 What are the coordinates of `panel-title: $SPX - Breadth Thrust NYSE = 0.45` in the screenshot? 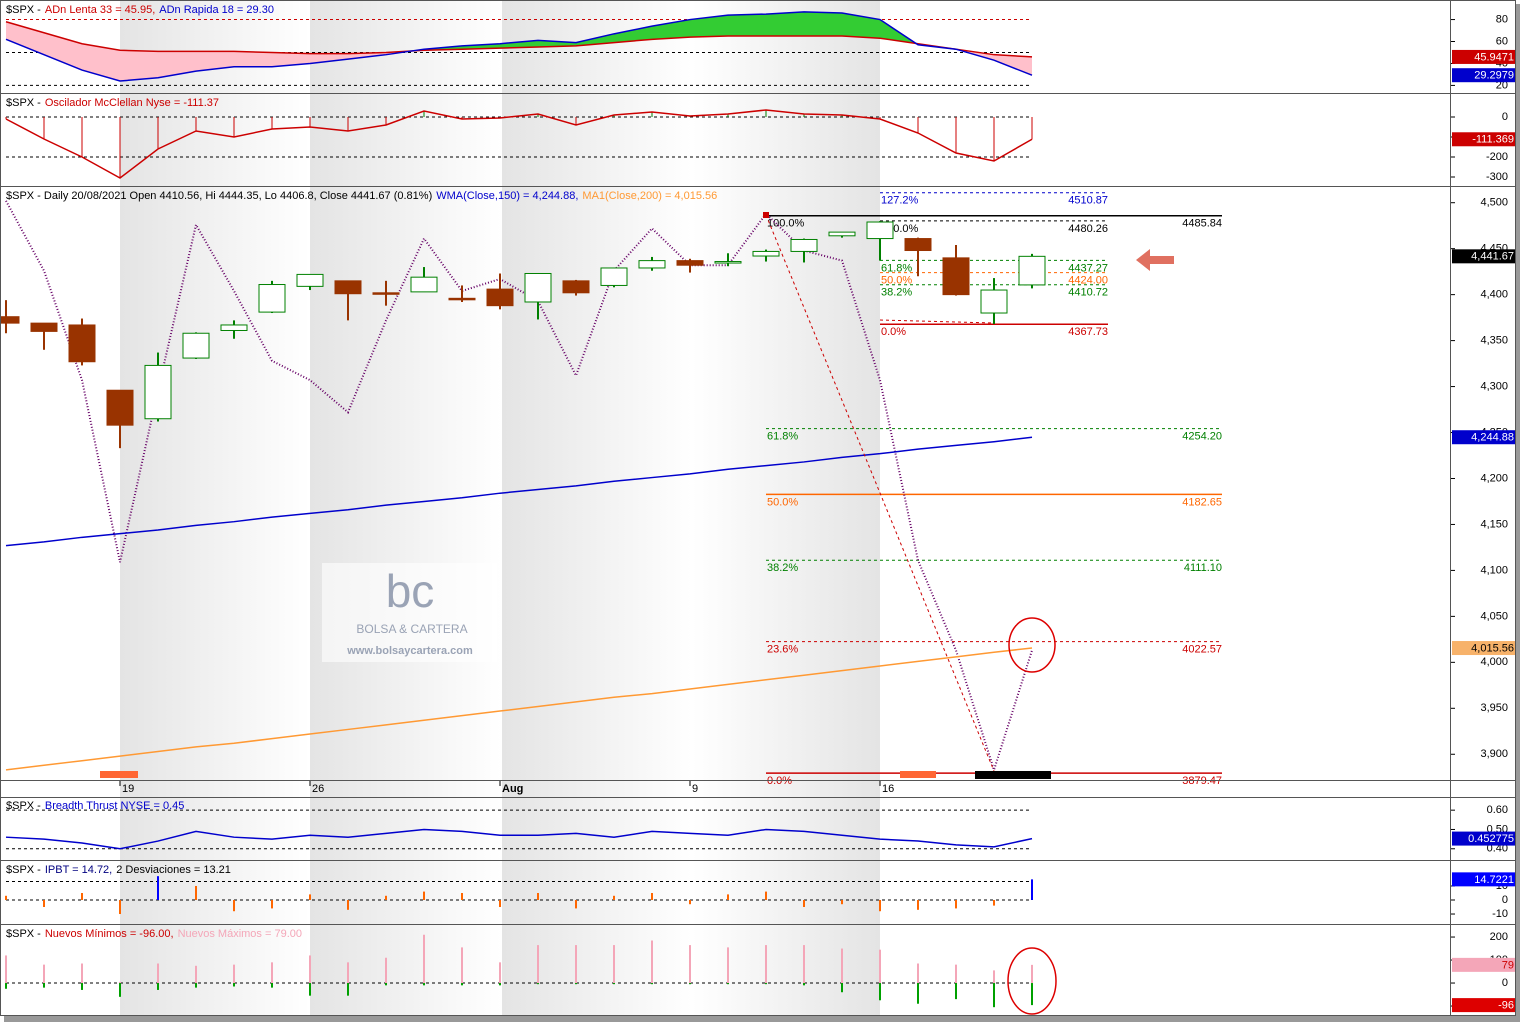 It's located at (95, 806).